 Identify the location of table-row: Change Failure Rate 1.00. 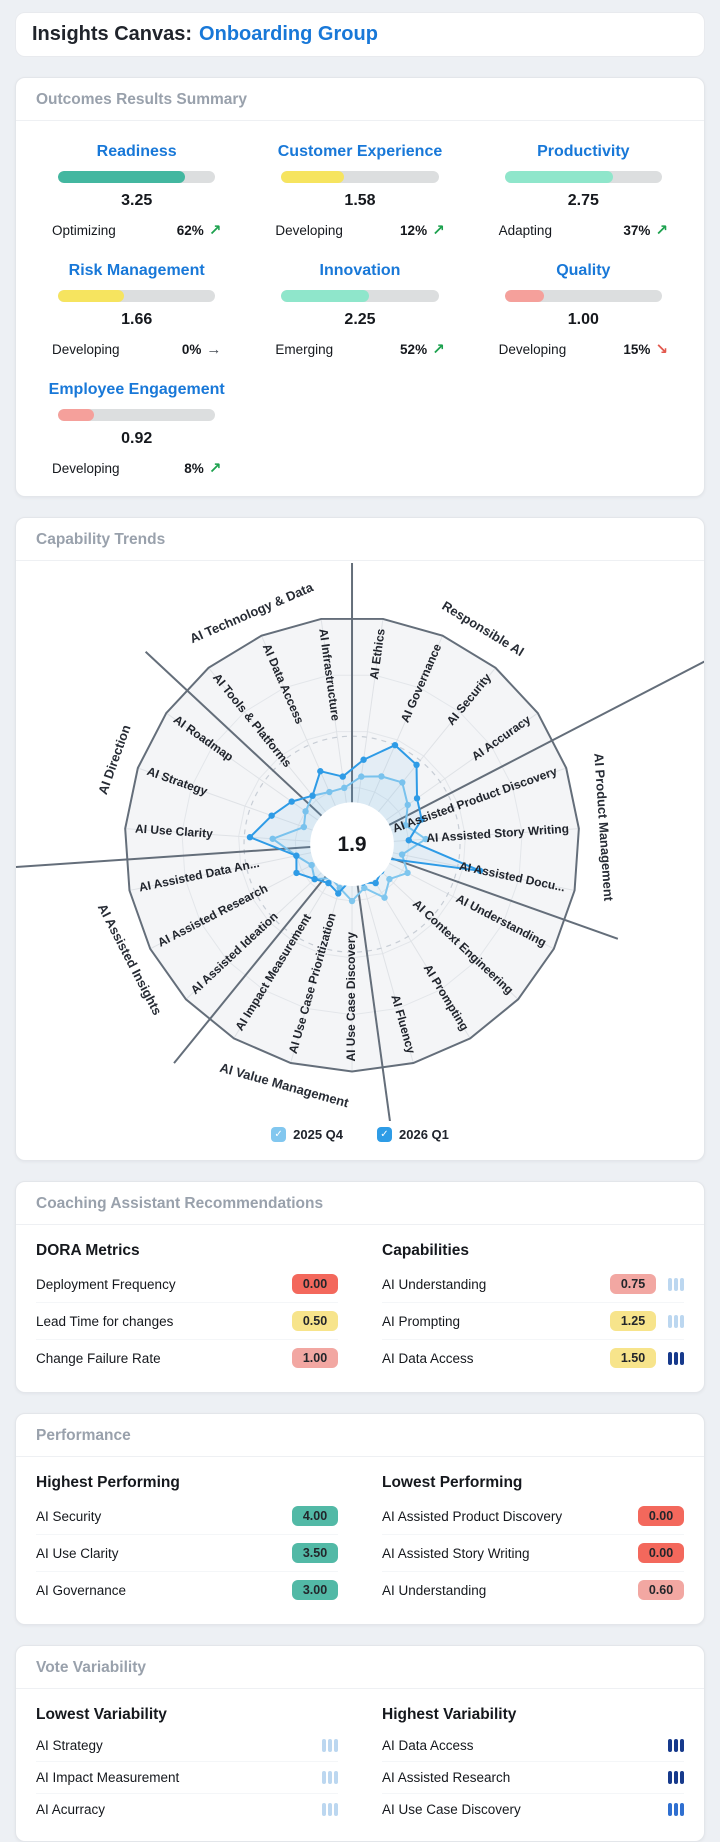
(187, 1358).